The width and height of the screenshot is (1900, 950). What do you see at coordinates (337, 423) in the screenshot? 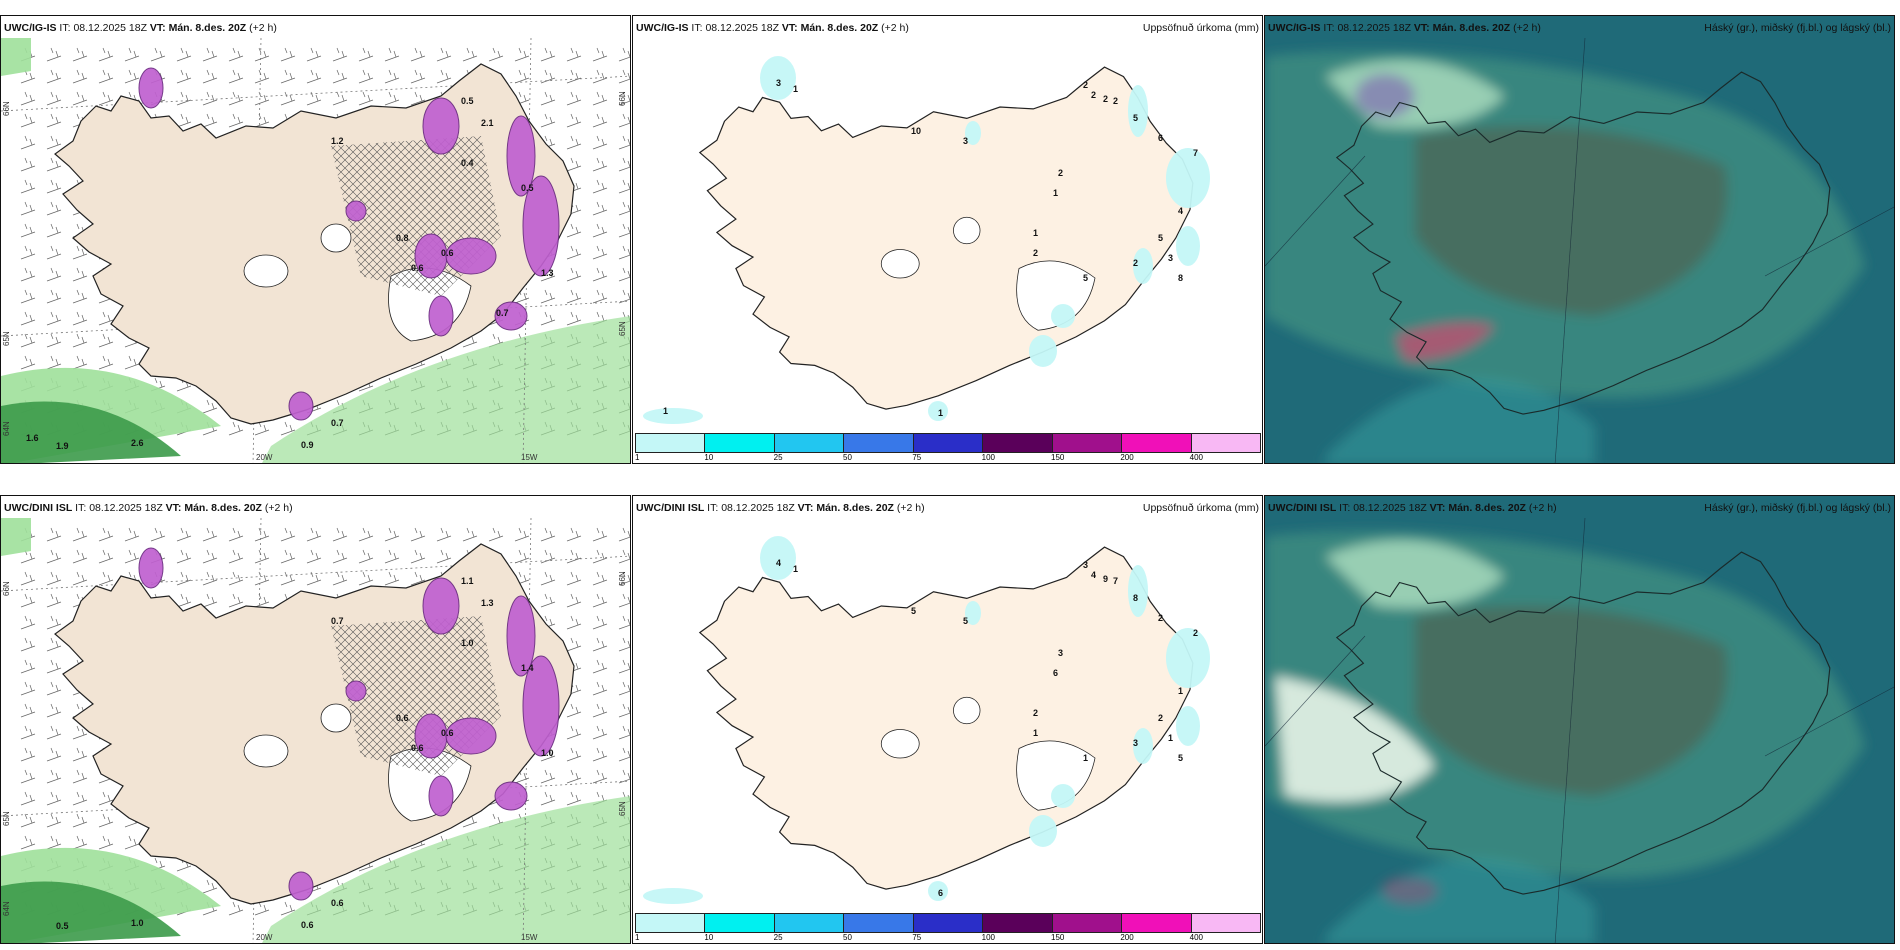
I see `wind-value: 0.7` at bounding box center [337, 423].